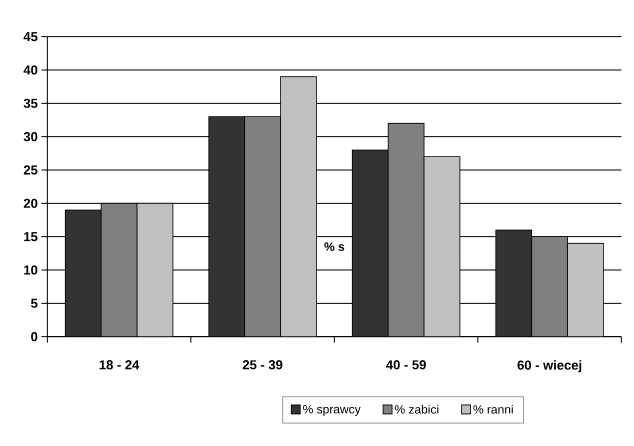 This screenshot has width=634, height=446. Describe the element at coordinates (31, 237) in the screenshot. I see `y-tick-label: 15` at that location.